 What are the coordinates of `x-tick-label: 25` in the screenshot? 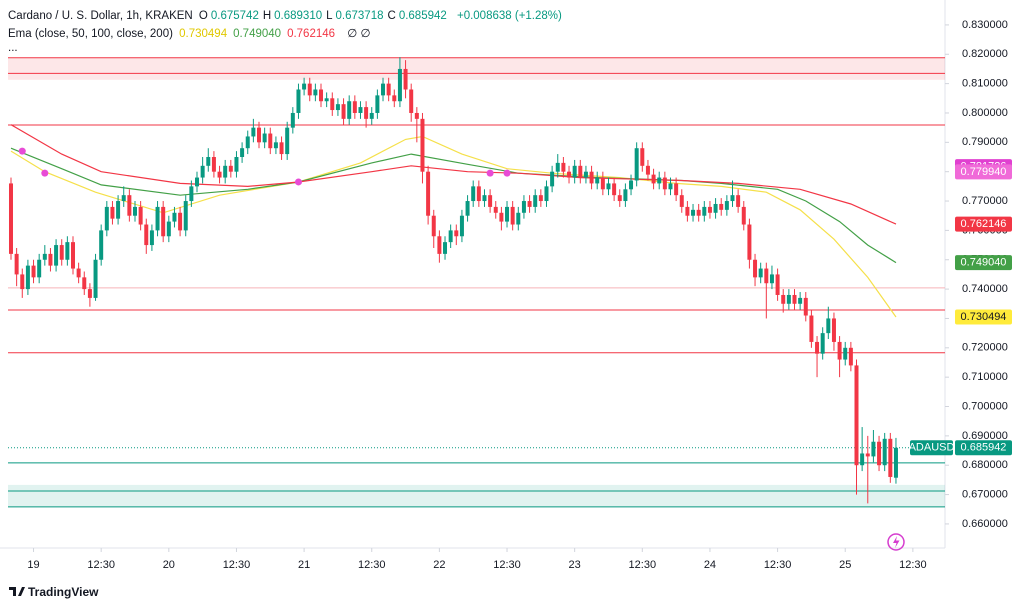 It's located at (845, 565).